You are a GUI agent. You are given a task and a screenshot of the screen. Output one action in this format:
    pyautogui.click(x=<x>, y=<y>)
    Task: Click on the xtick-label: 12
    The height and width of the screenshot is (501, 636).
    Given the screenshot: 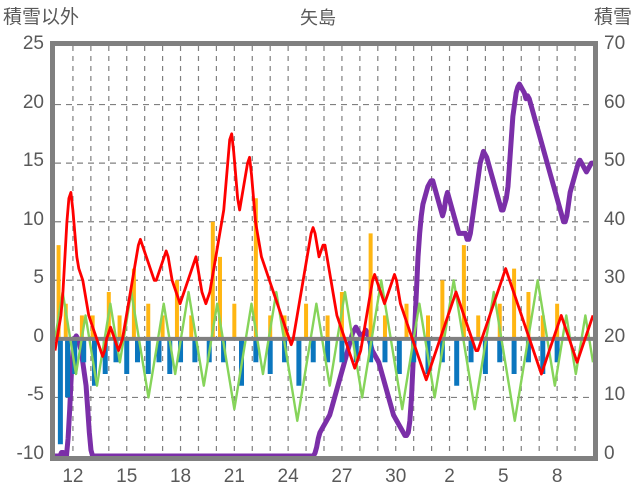 What is the action you would take?
    pyautogui.click(x=73, y=476)
    